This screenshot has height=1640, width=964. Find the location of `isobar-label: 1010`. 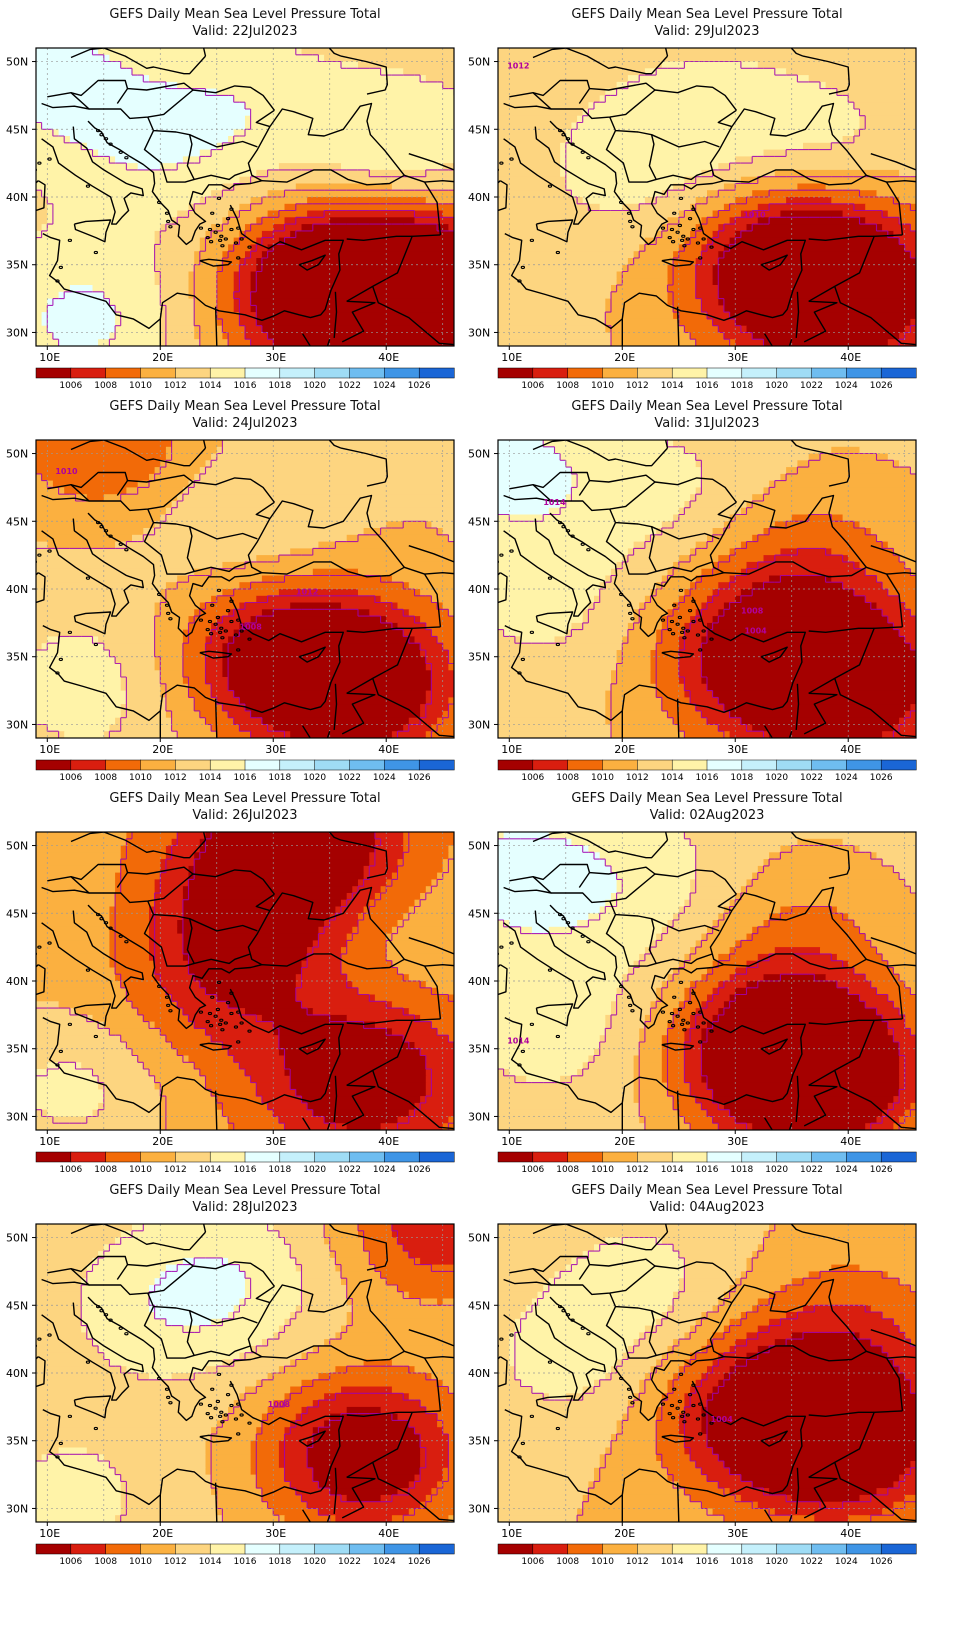

isobar-label: 1010 is located at coordinates (66, 471).